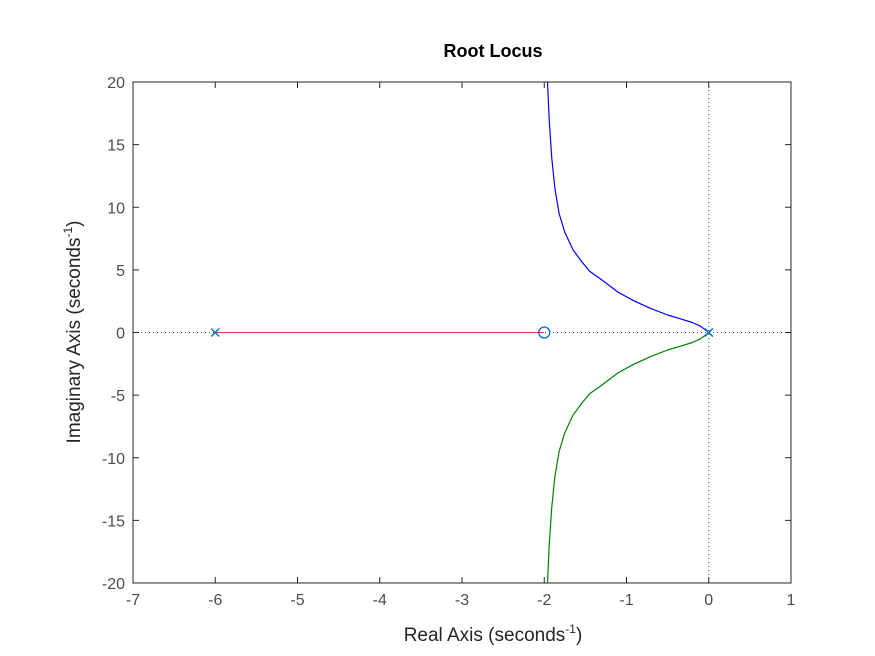 The width and height of the screenshot is (875, 656). What do you see at coordinates (120, 271) in the screenshot?
I see `y-tick-label: 5` at bounding box center [120, 271].